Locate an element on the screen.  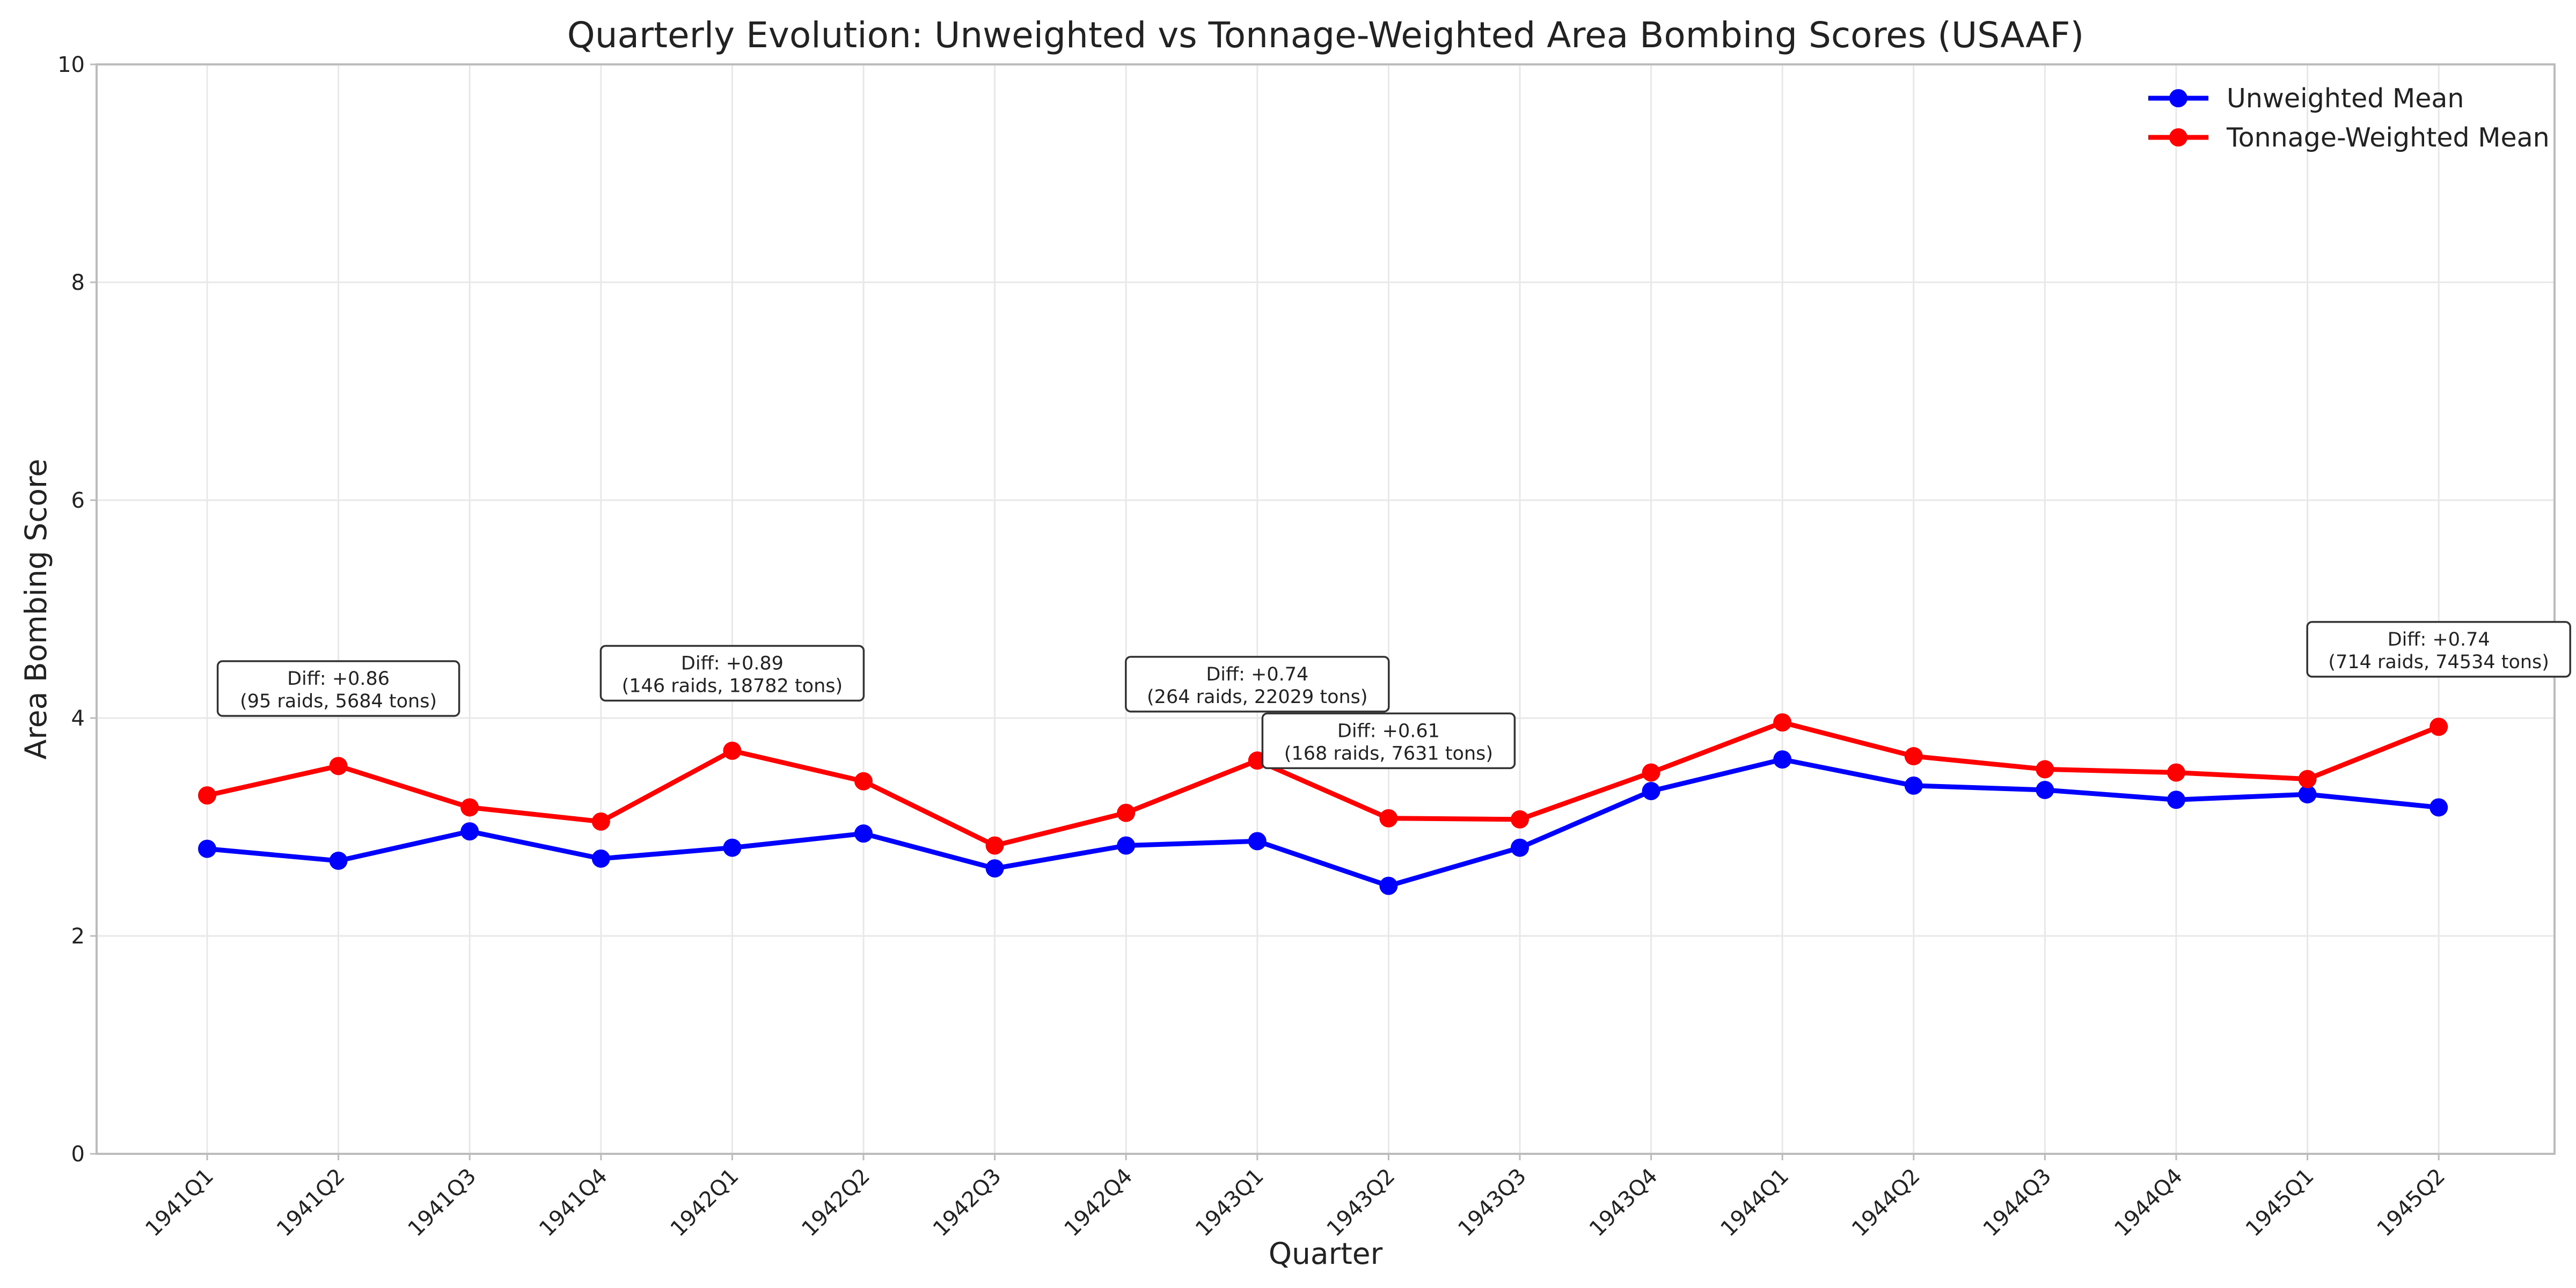
annotation-text: Diff: +0.86 is located at coordinates (338, 679).